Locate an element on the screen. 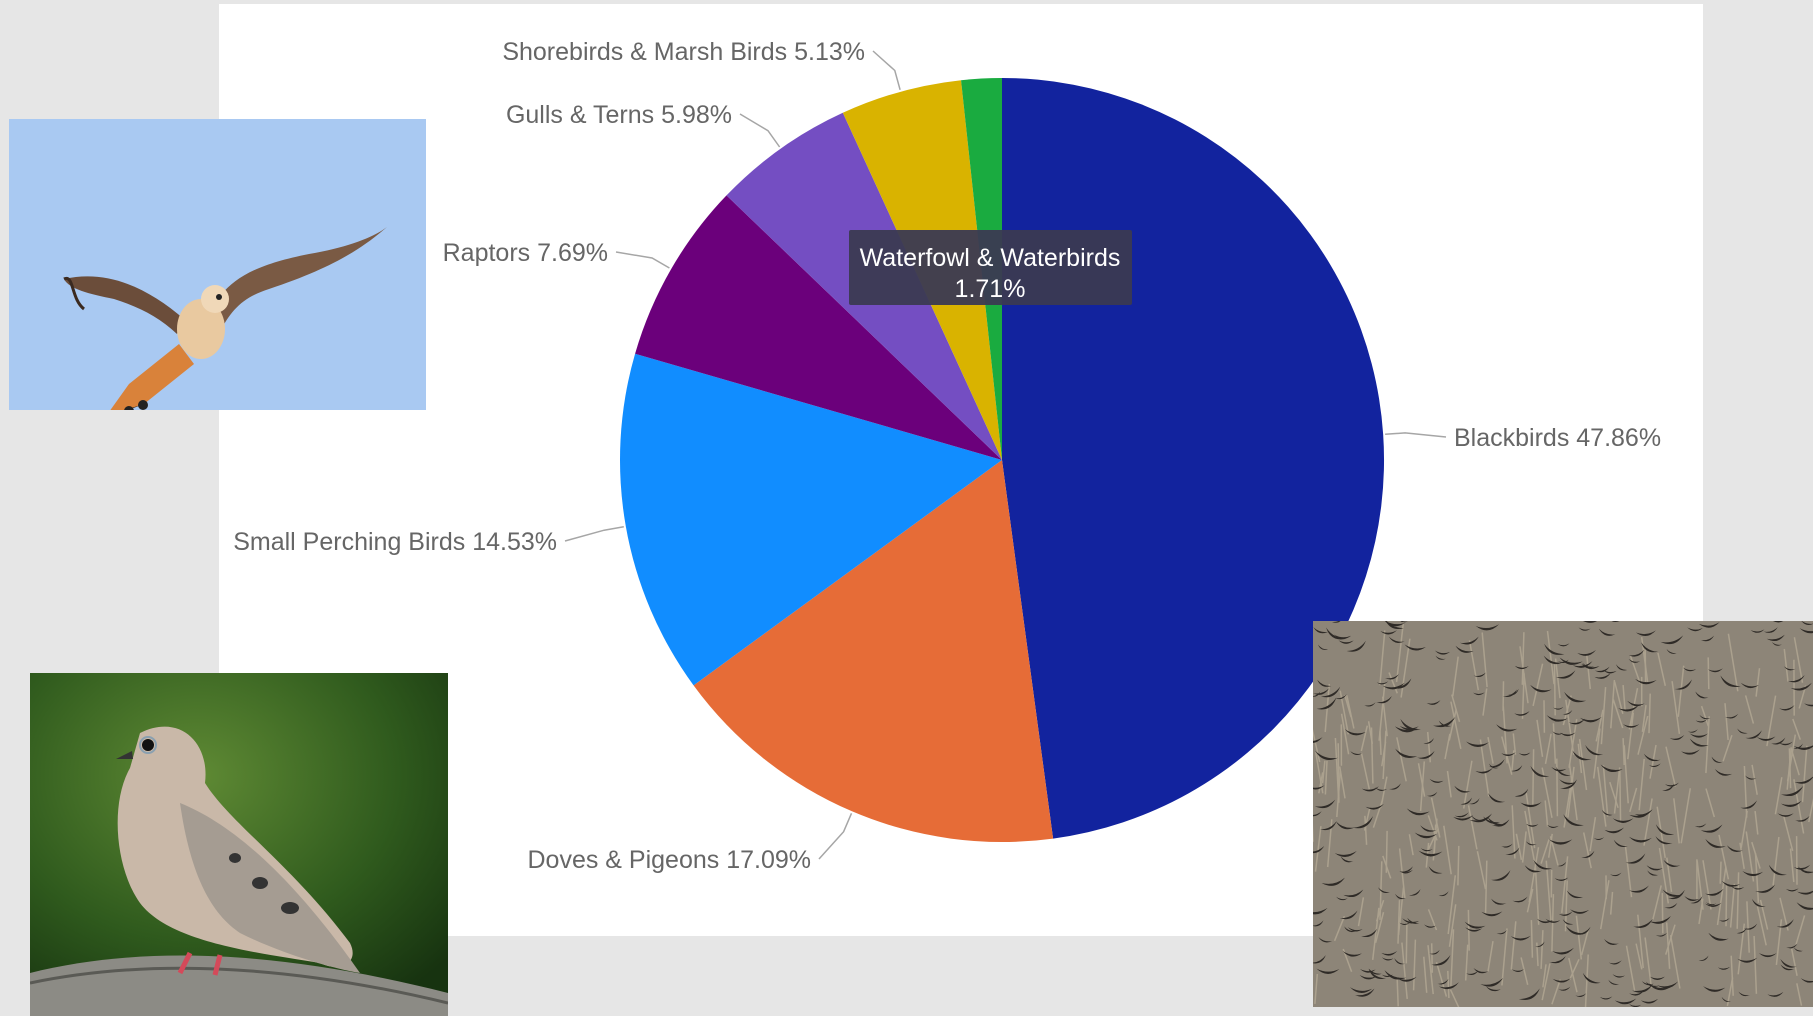 This screenshot has height=1016, width=1813. slice-label: Shorebirds & Marsh Birds 5.13% is located at coordinates (683, 52).